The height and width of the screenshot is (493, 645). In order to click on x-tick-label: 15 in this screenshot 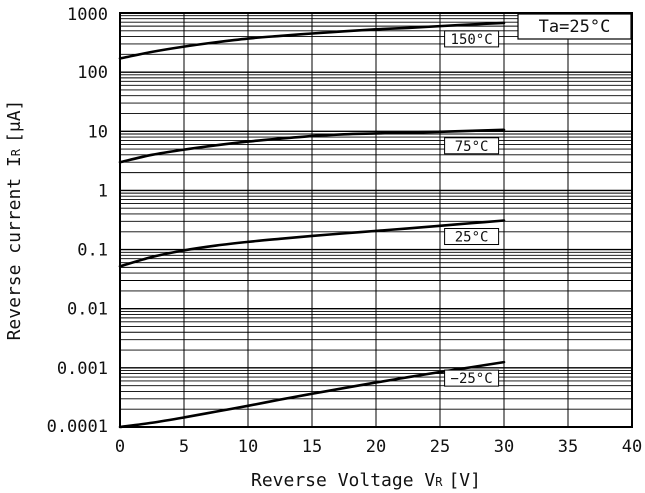, I will do `click(312, 447)`.